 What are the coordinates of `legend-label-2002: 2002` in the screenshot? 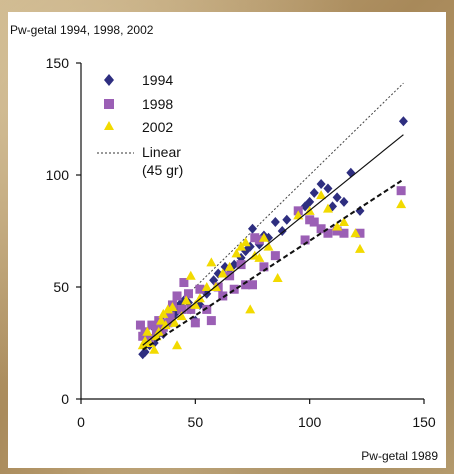 It's located at (157, 127).